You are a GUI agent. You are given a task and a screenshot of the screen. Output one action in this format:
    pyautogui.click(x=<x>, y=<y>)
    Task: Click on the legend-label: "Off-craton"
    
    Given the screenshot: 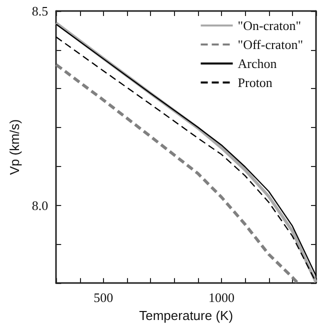 What is the action you would take?
    pyautogui.click(x=271, y=44)
    